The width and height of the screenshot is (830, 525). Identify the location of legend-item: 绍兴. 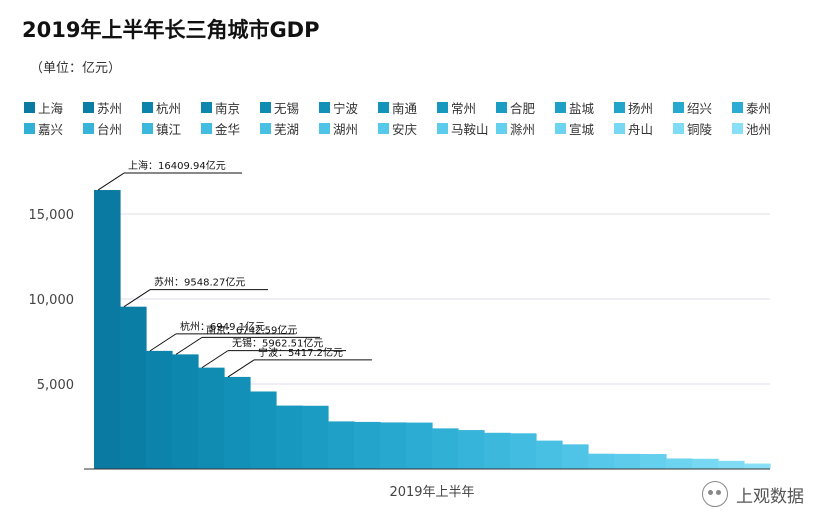
(702, 107).